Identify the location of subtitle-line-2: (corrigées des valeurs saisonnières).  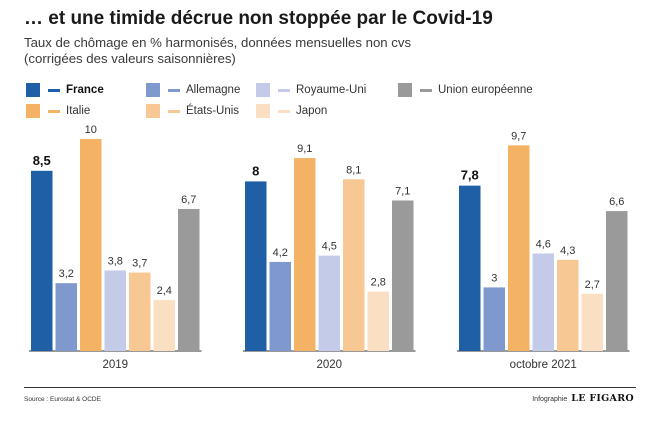
(130, 58).